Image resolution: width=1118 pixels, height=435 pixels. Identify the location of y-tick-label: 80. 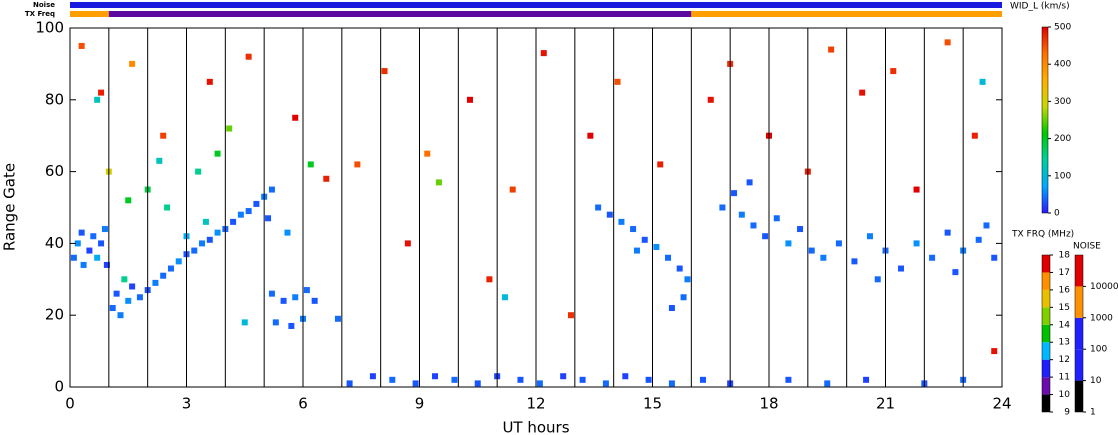
(54, 99).